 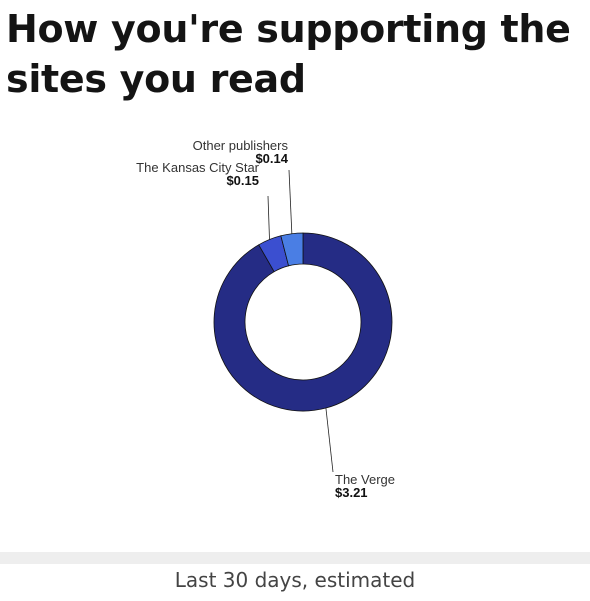 What do you see at coordinates (295, 580) in the screenshot?
I see `footer-caption: Last 30 days, estimated` at bounding box center [295, 580].